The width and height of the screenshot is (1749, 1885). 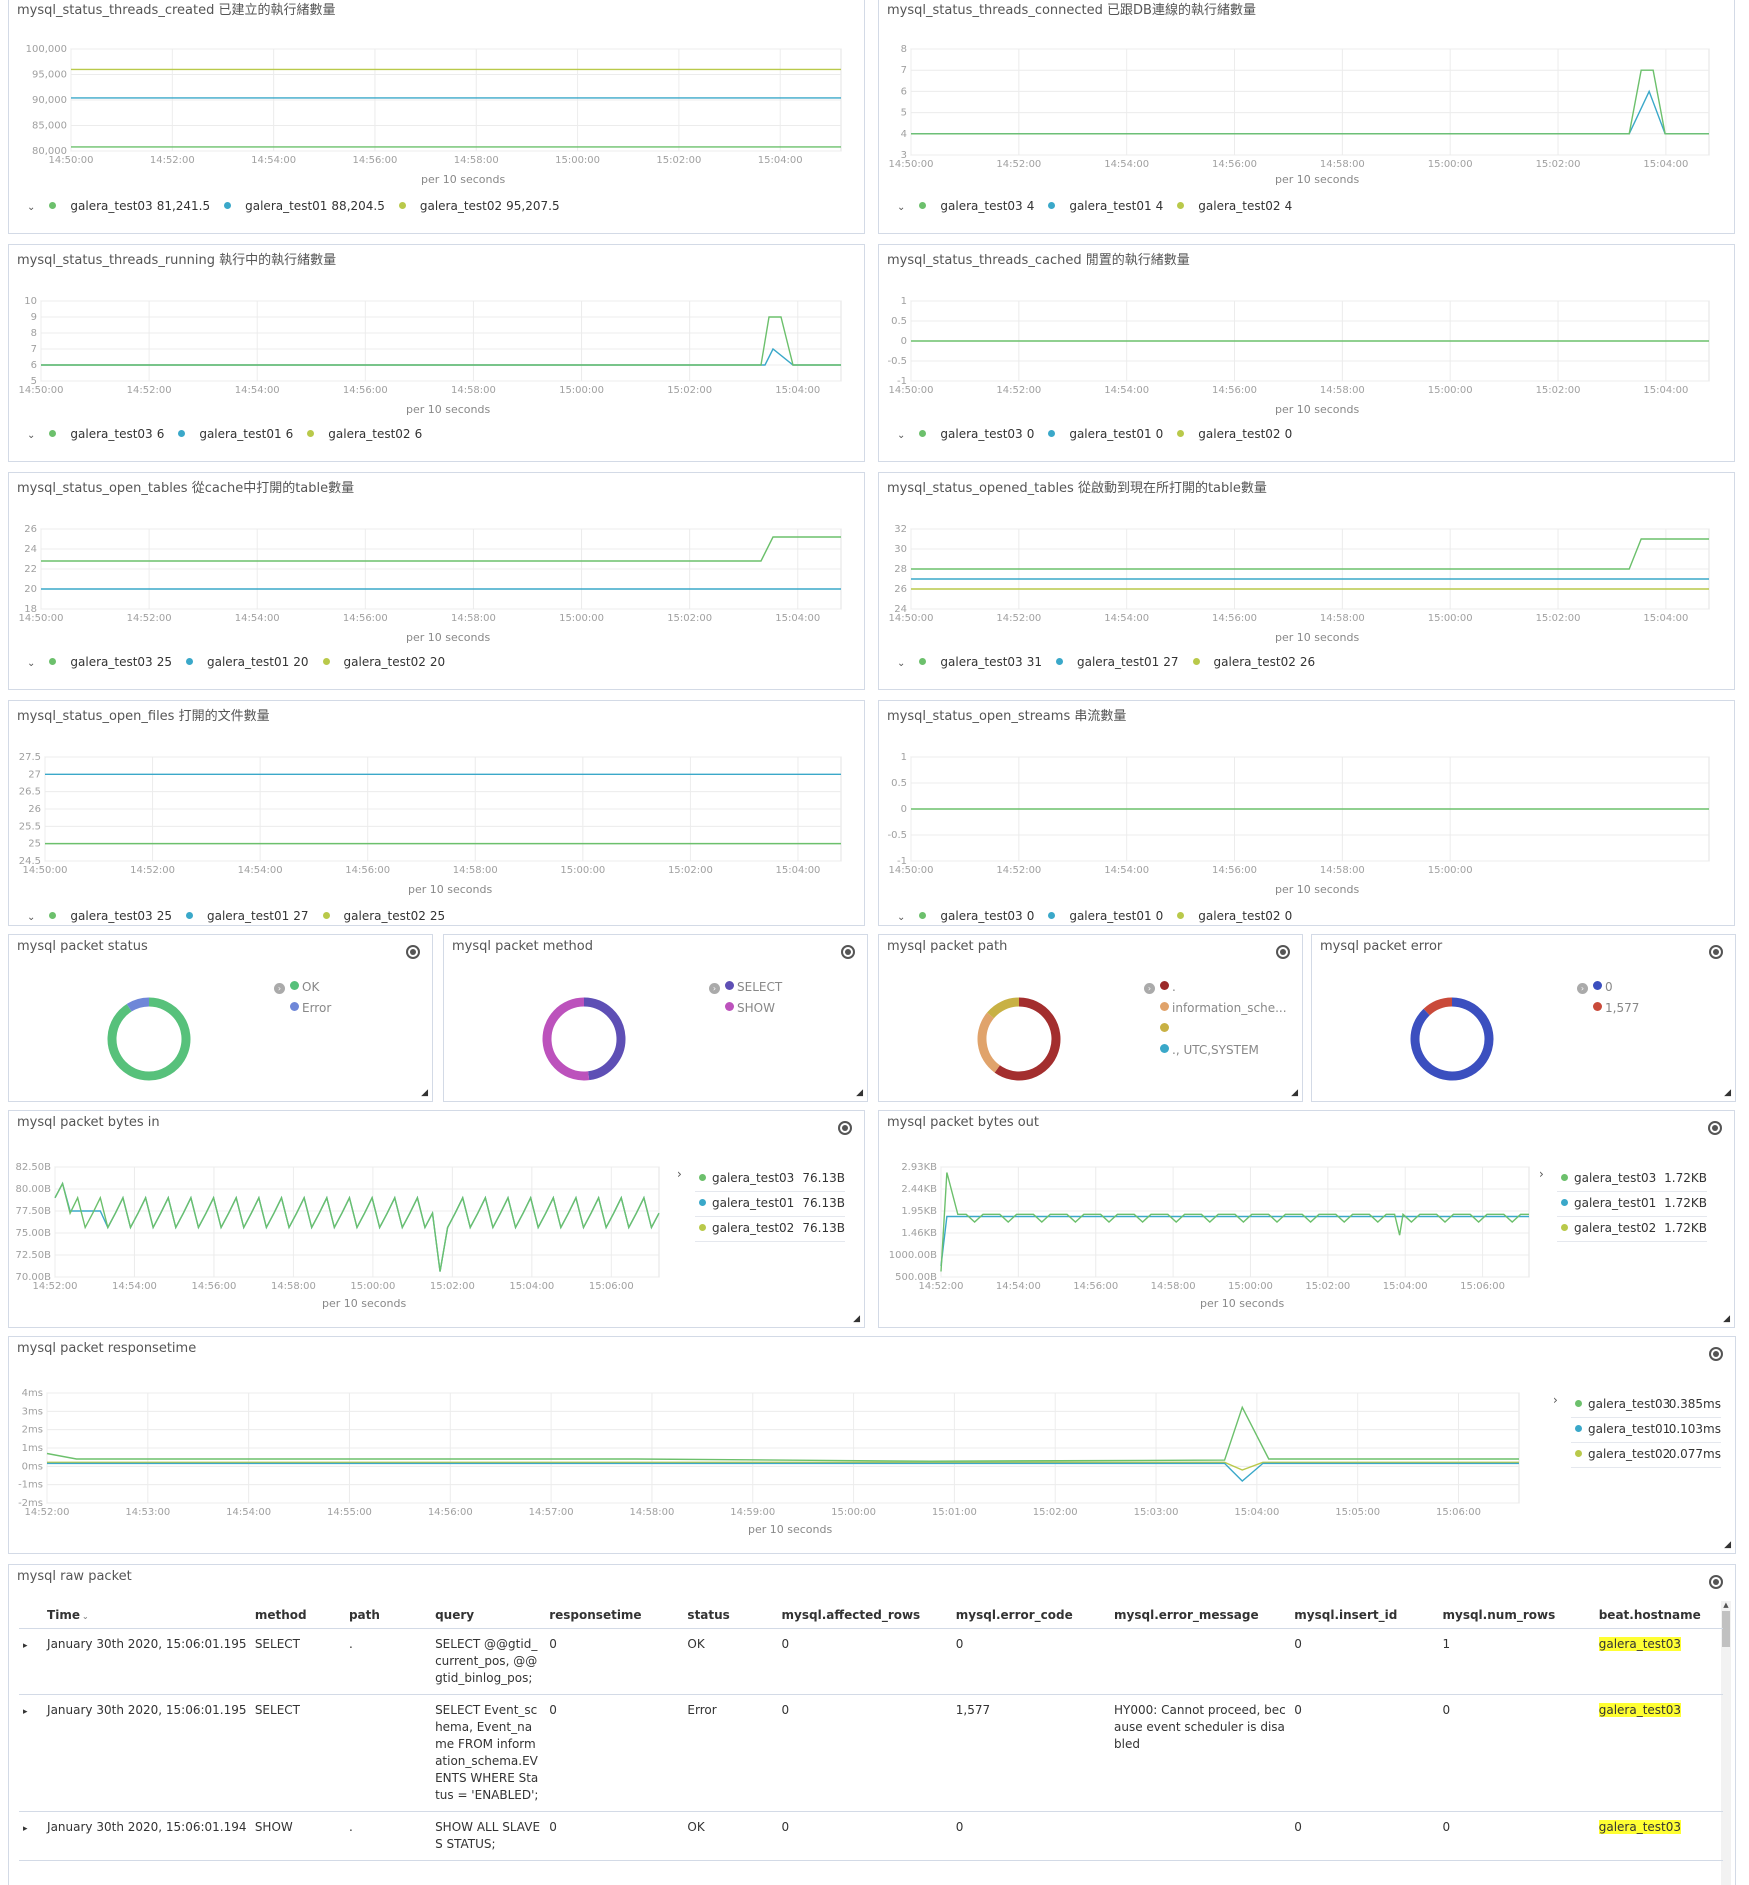 I want to click on legend-item: galera_test01 20, so click(x=247, y=662).